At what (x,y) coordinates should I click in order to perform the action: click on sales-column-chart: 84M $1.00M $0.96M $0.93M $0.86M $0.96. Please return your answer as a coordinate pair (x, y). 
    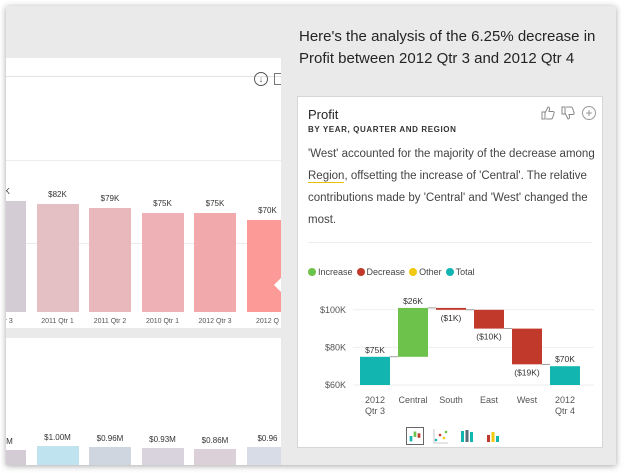
    Looking at the image, I should click on (143, 401).